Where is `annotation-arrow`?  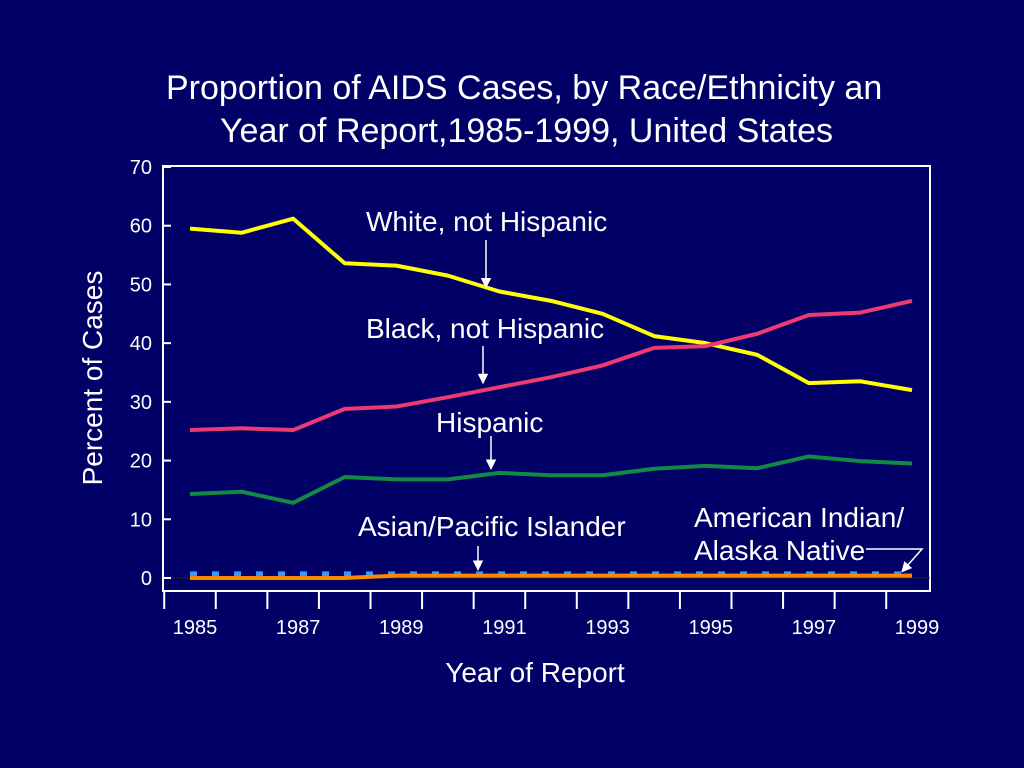
annotation-arrow is located at coordinates (895, 560).